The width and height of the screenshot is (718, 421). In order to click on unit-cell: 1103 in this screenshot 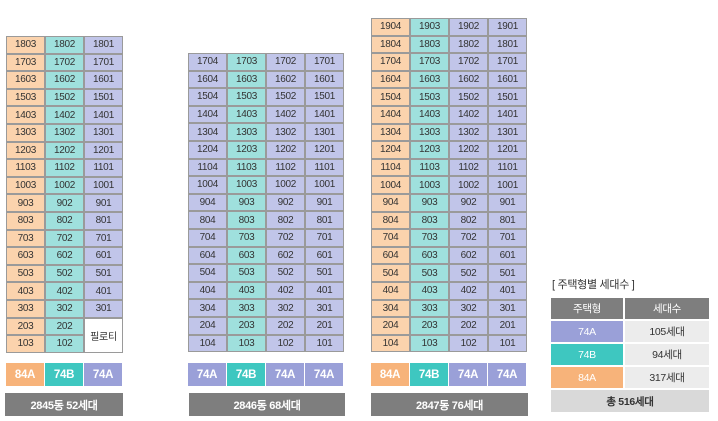, I will do `click(429, 167)`.